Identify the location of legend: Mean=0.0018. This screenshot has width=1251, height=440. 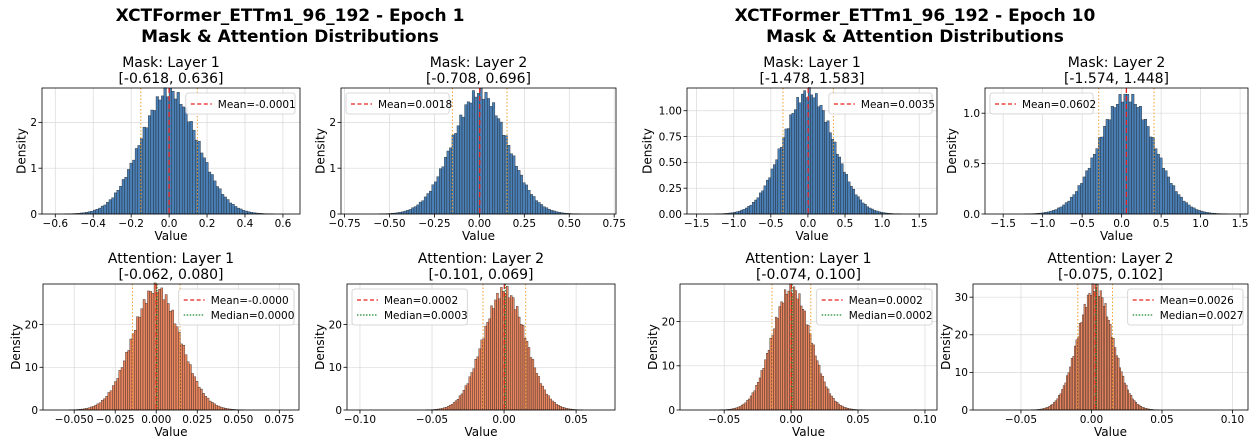
(398, 103).